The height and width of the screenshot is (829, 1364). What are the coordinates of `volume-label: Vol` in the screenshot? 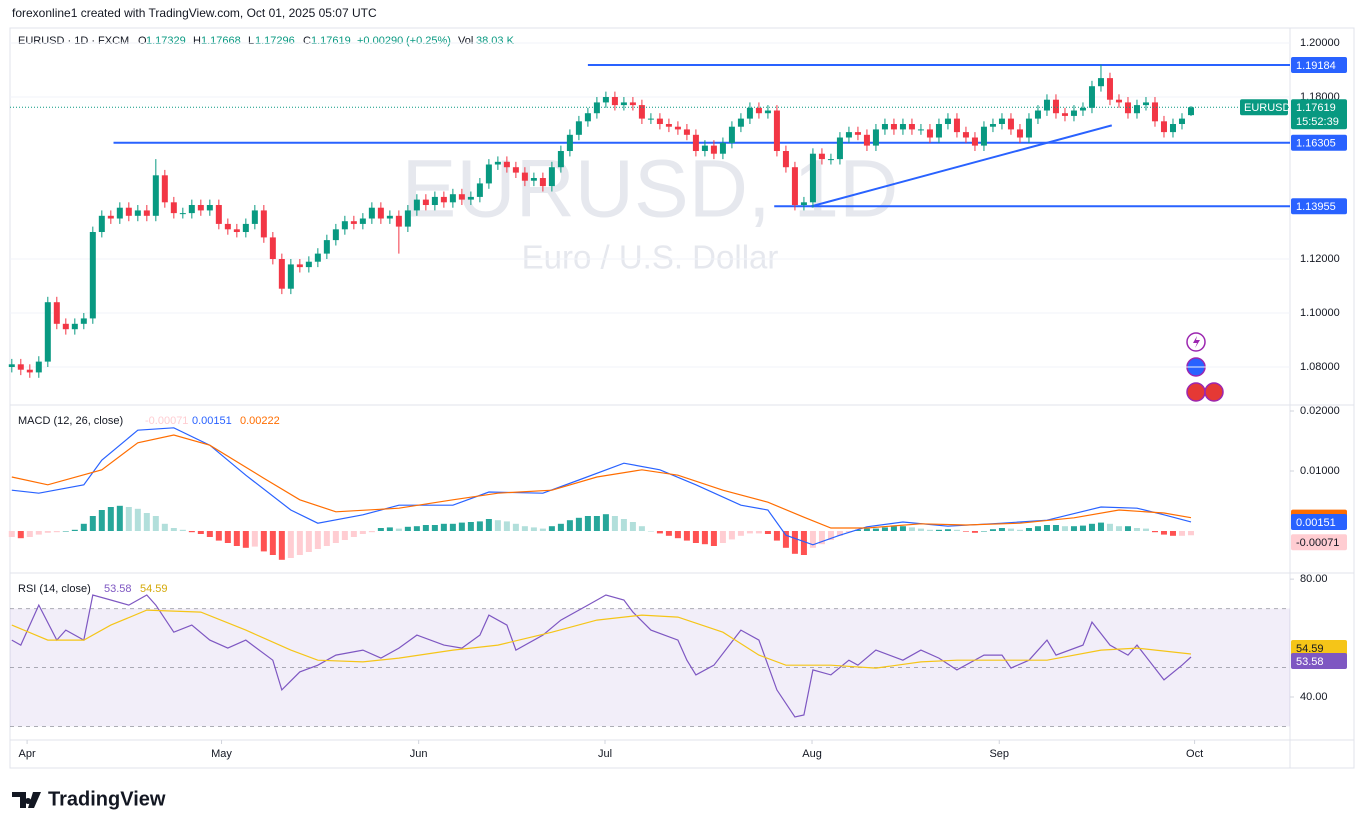 It's located at (465, 41).